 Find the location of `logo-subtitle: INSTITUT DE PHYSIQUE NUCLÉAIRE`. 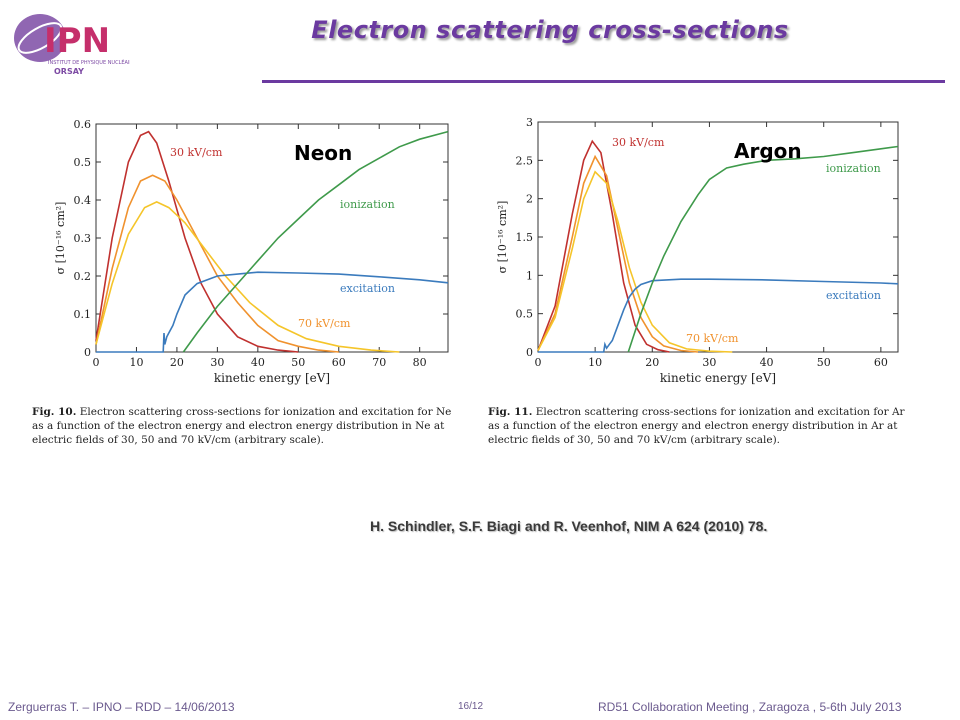

logo-subtitle: INSTITUT DE PHYSIQUE NUCLÉAIRE is located at coordinates (89, 62).